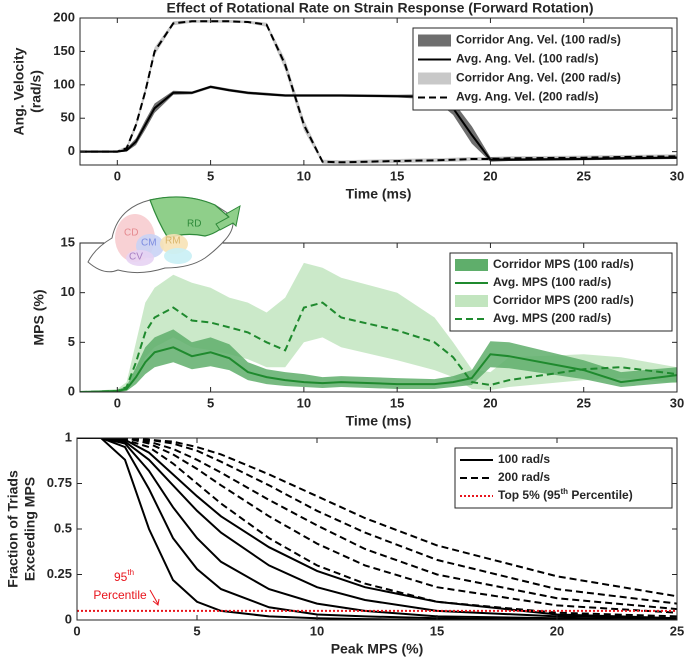 This screenshot has height=664, width=685. What do you see at coordinates (527, 59) in the screenshot?
I see `legend-label: Avg. Ang. Vel. (100 rad/s)` at bounding box center [527, 59].